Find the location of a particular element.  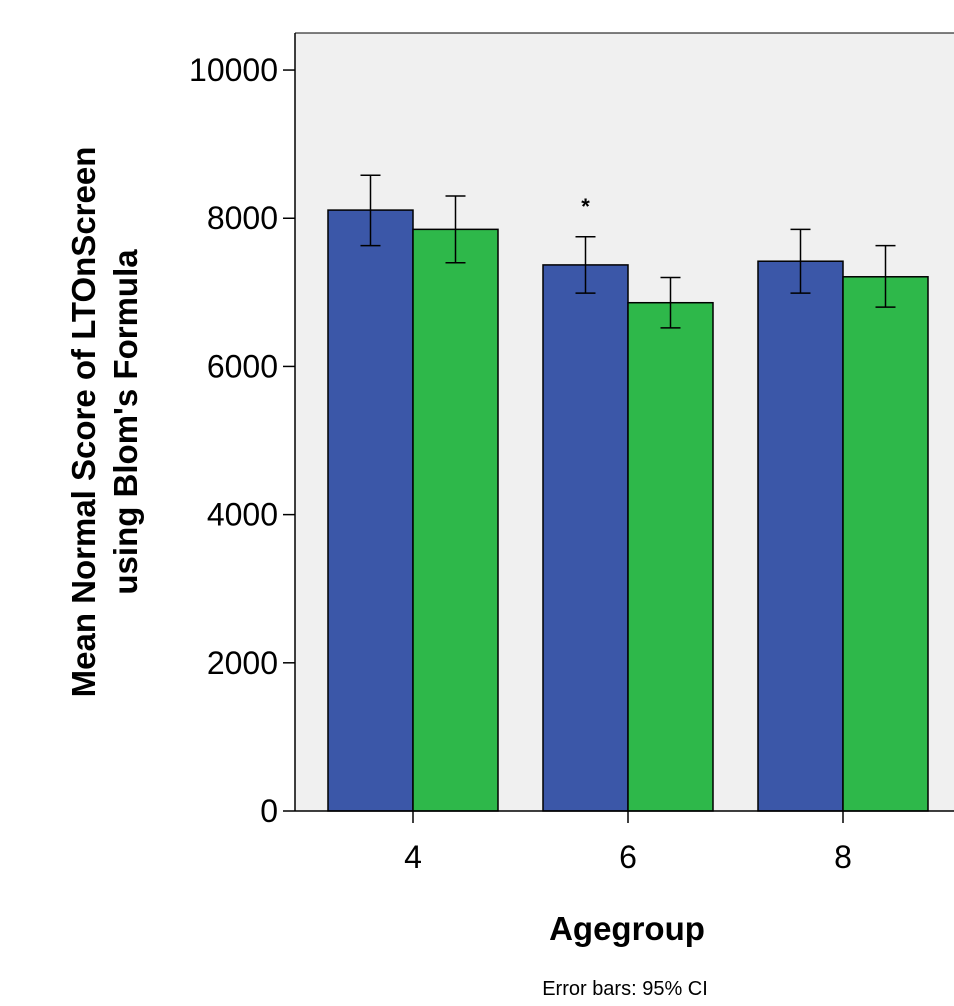

y-tick-label-4000: 4000 is located at coordinates (242, 515).